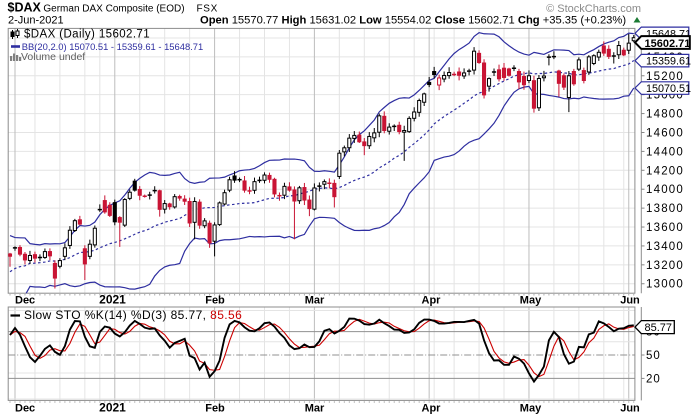  I want to click on svg-text: 14400, so click(665, 152).